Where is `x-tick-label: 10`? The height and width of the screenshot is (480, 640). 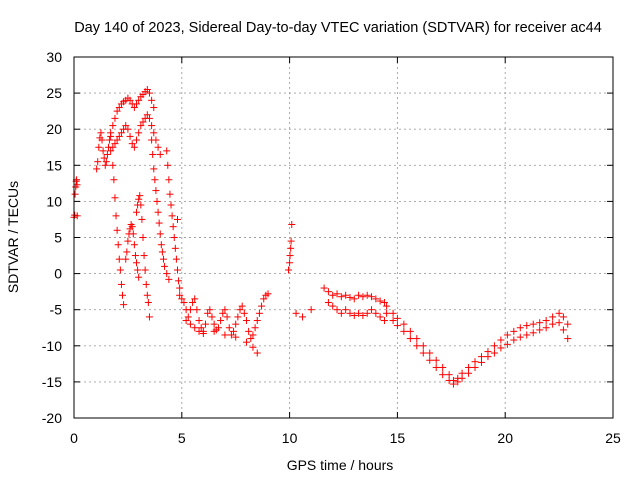 x-tick-label: 10 is located at coordinates (290, 438).